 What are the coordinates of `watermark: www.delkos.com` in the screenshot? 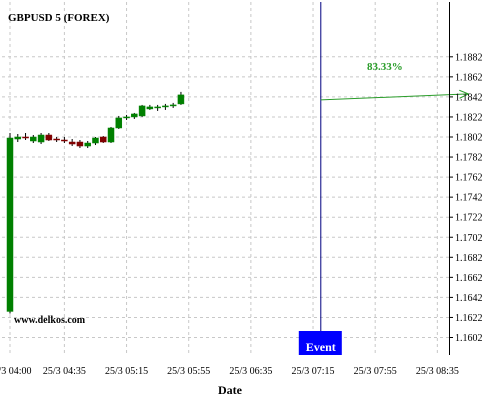 It's located at (50, 320).